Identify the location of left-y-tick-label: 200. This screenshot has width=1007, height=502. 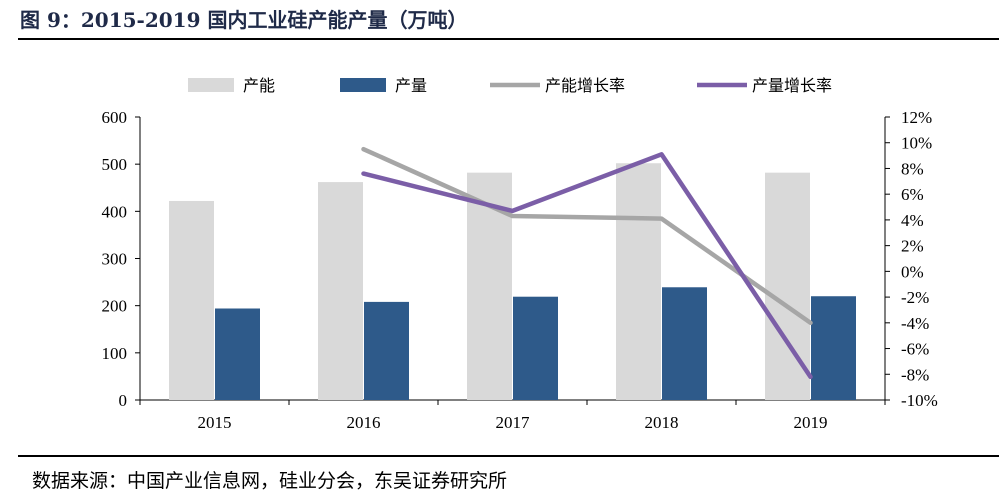
(115, 306).